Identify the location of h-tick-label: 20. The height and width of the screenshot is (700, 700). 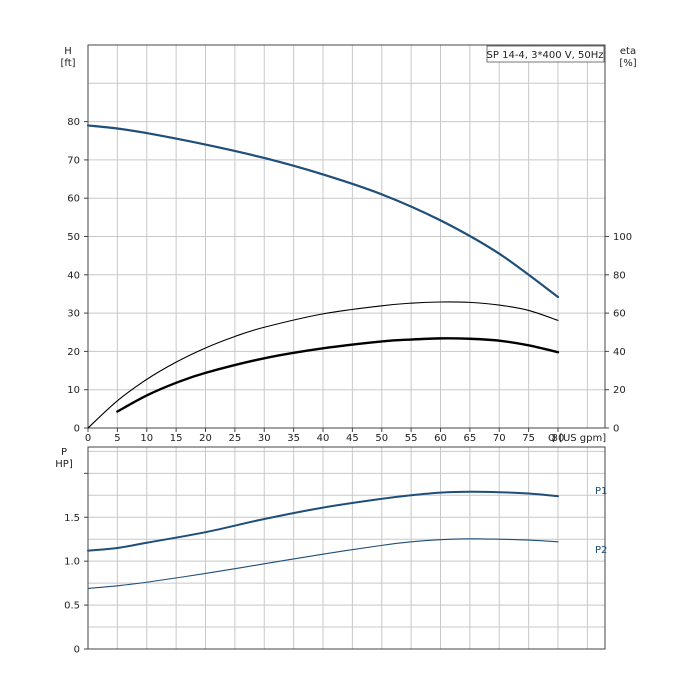
(73, 352).